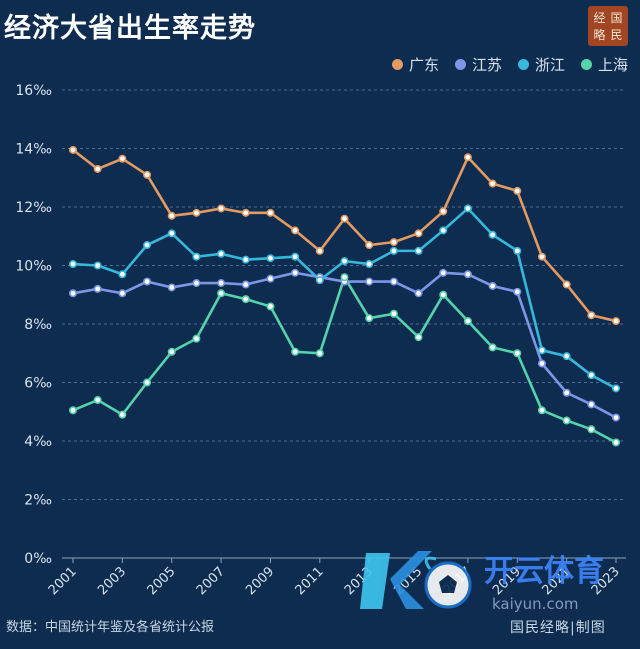  Describe the element at coordinates (38, 501) in the screenshot. I see `y-tick-label: 2‰` at that location.